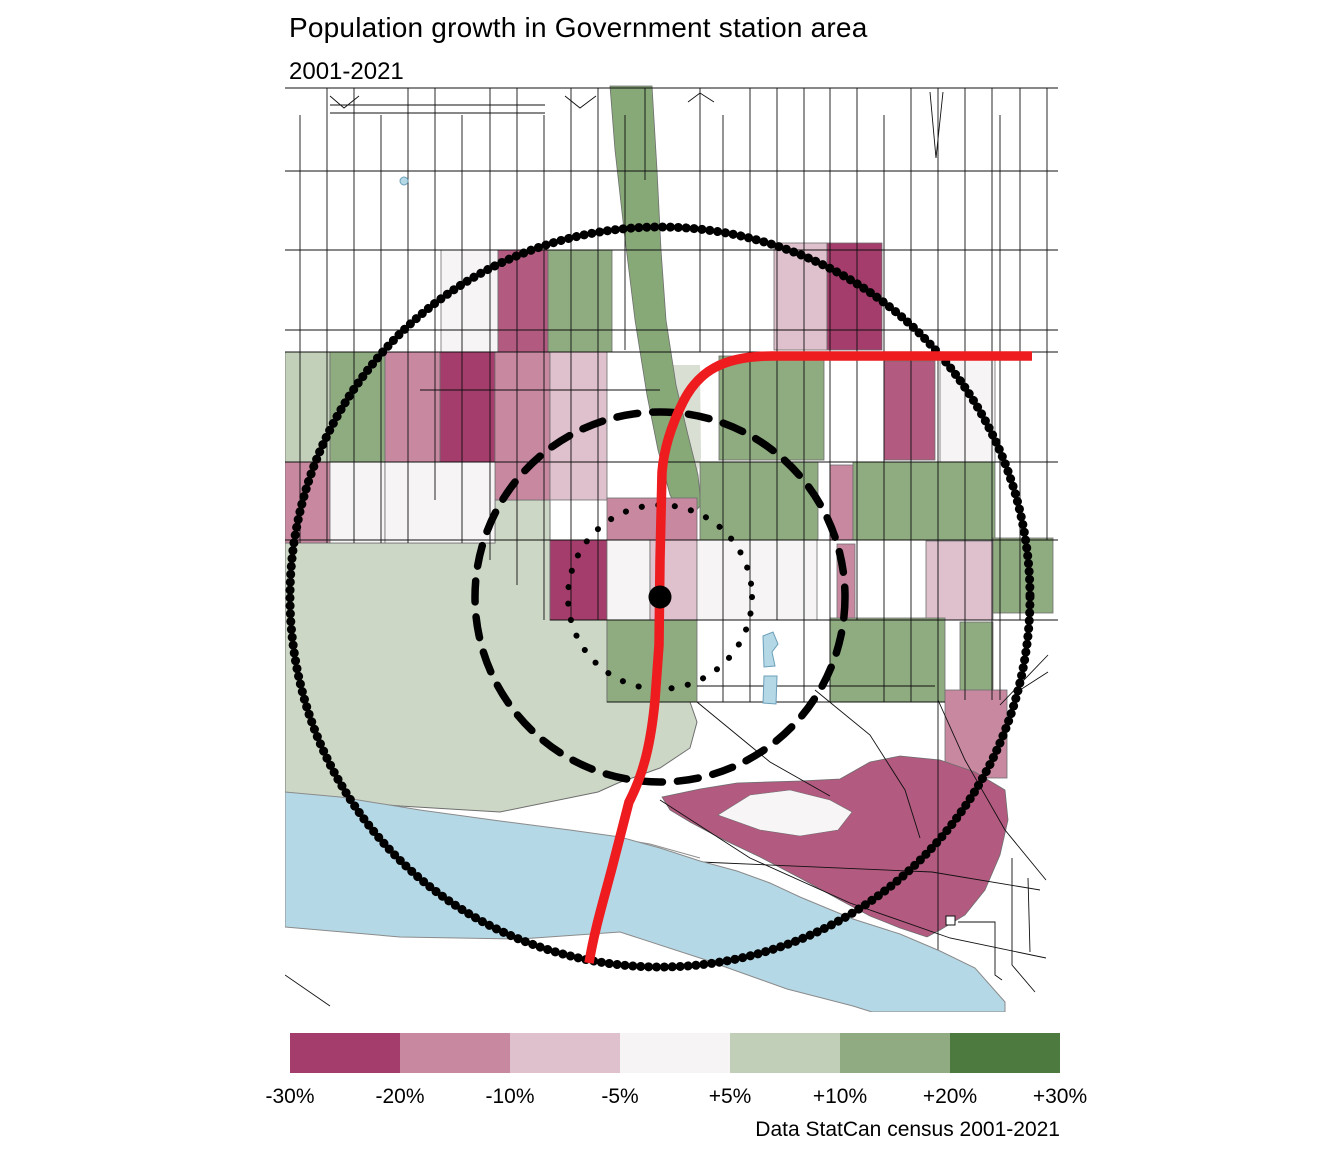 The height and width of the screenshot is (1152, 1344). I want to click on pond, so click(589, 440).